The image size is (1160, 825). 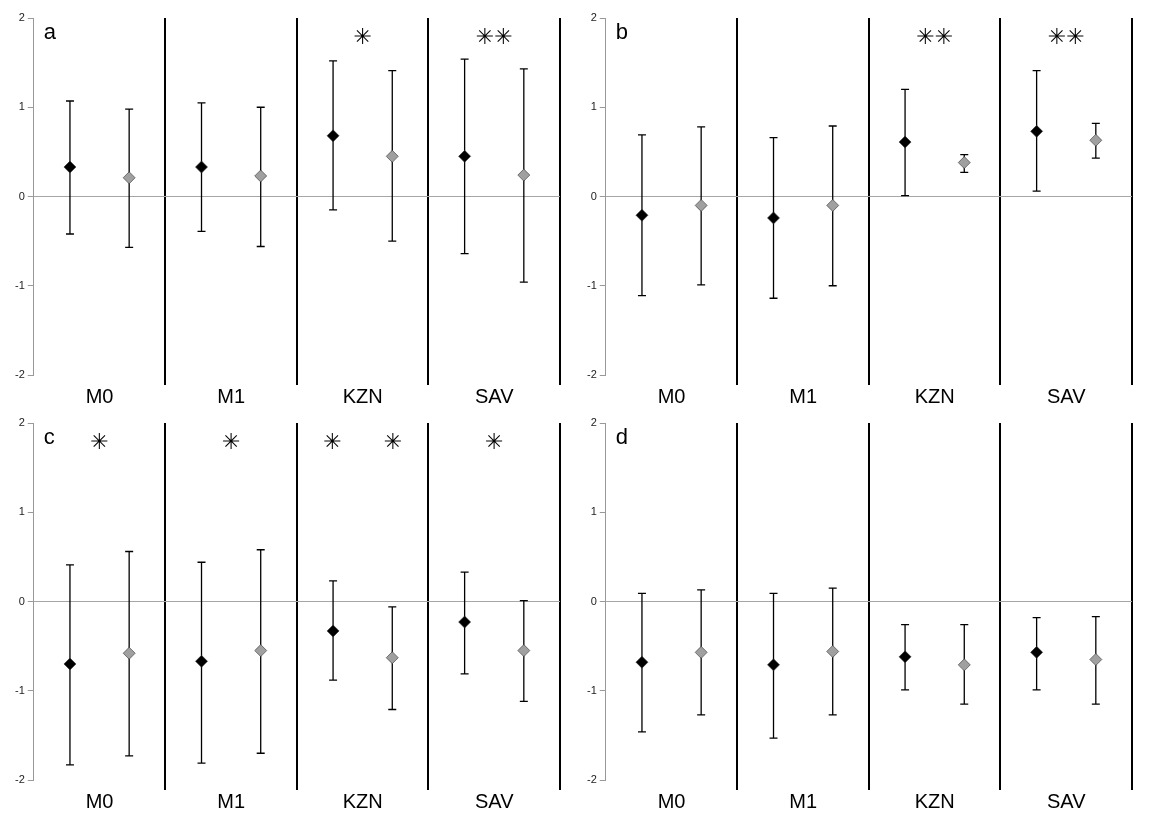 What do you see at coordinates (622, 32) in the screenshot?
I see `chart-title: b` at bounding box center [622, 32].